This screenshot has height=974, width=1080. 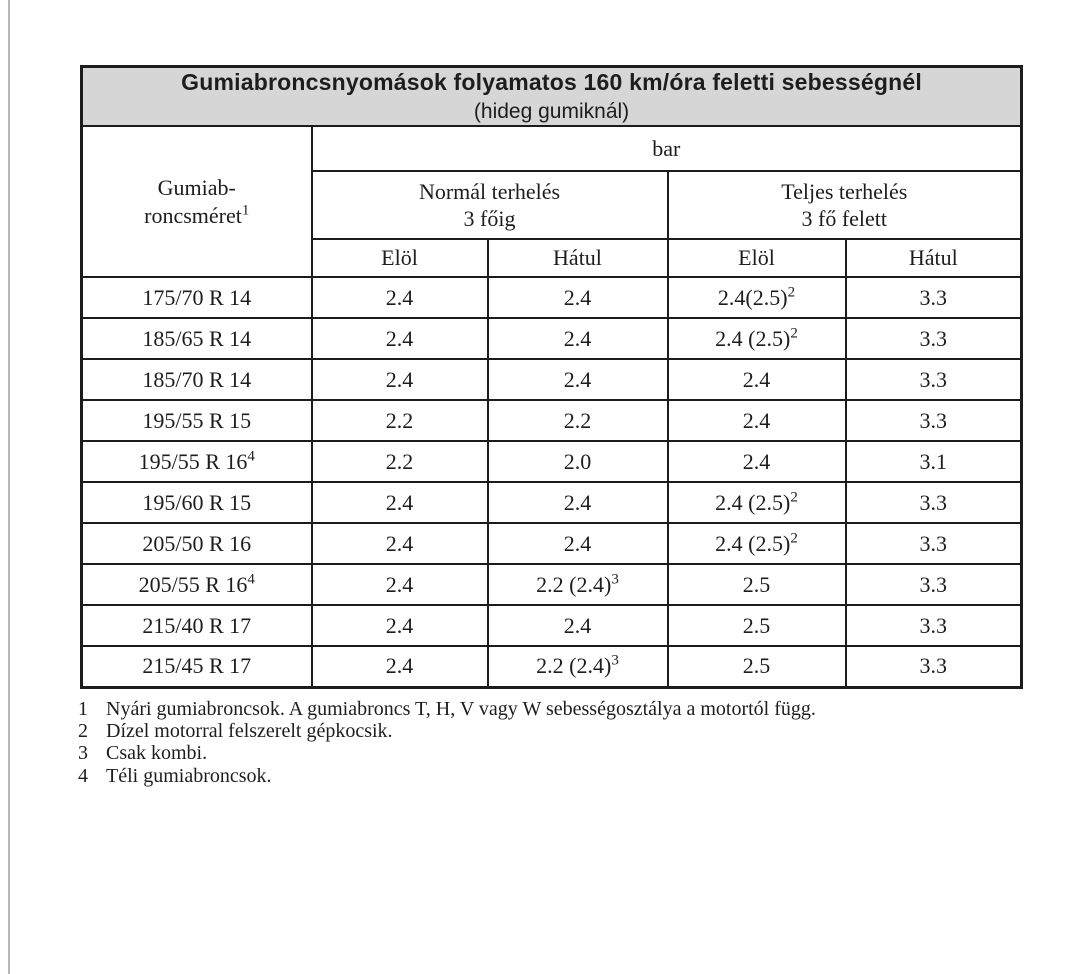 What do you see at coordinates (577, 462) in the screenshot?
I see `pressure-cell: 2.0` at bounding box center [577, 462].